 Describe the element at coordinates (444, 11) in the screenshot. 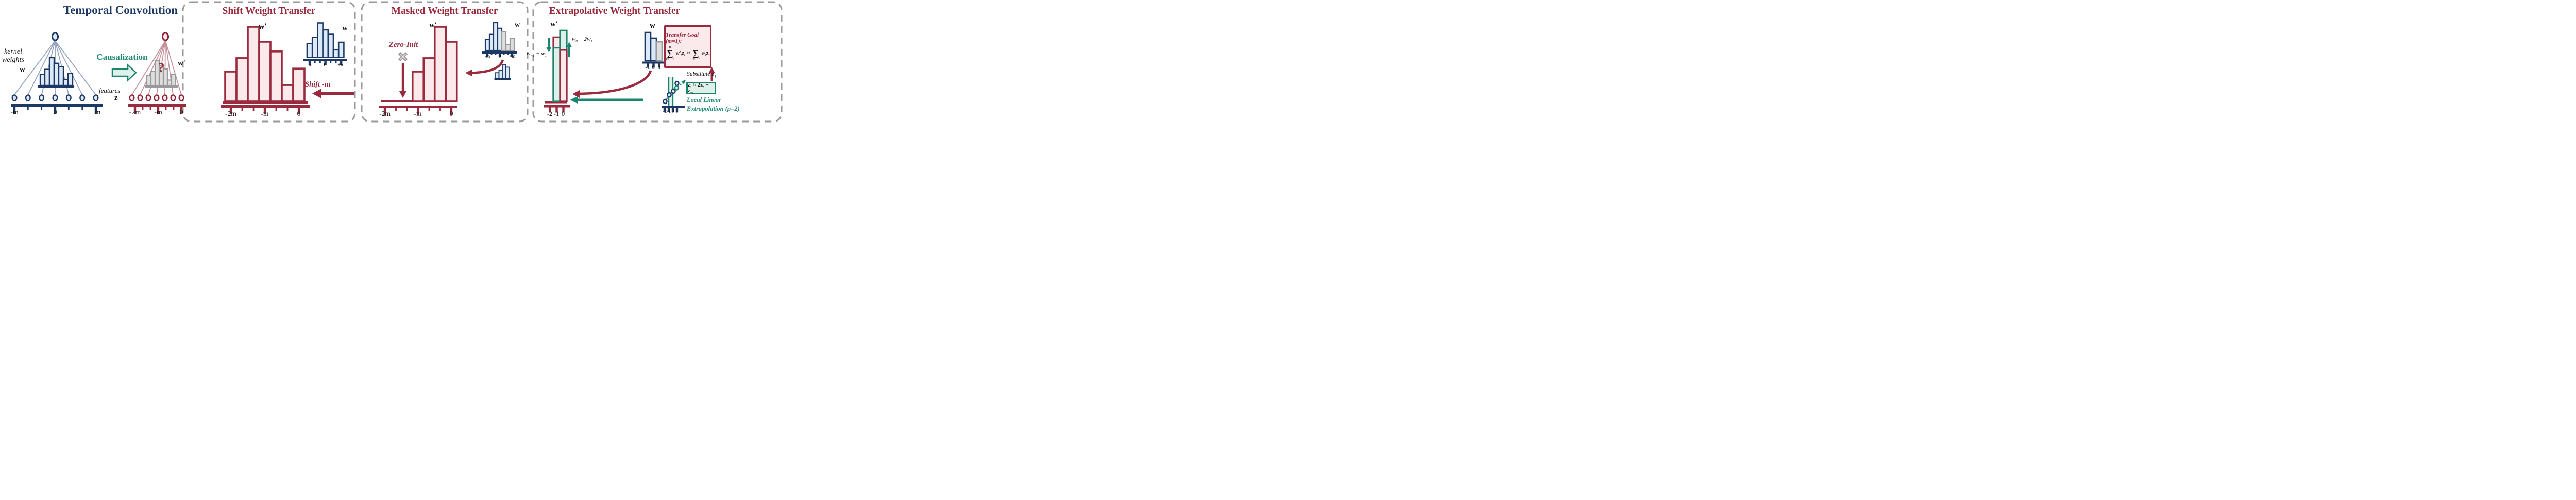

I see `masked-panel-title: Masked Weight Transfer` at that location.